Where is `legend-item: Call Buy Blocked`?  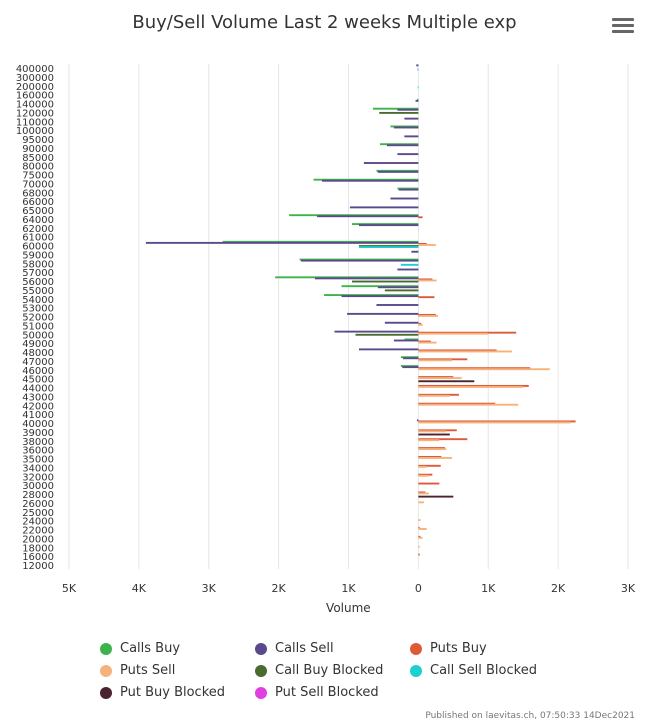
legend-item: Call Buy Blocked is located at coordinates (319, 670).